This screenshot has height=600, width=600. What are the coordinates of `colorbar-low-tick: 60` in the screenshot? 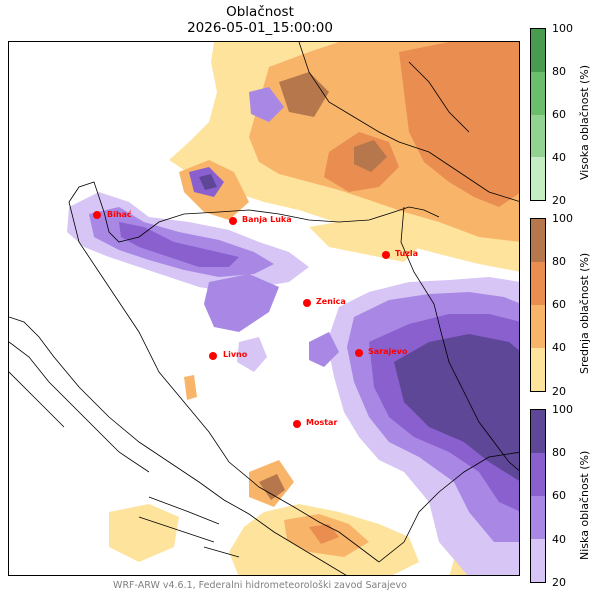 It's located at (559, 495).